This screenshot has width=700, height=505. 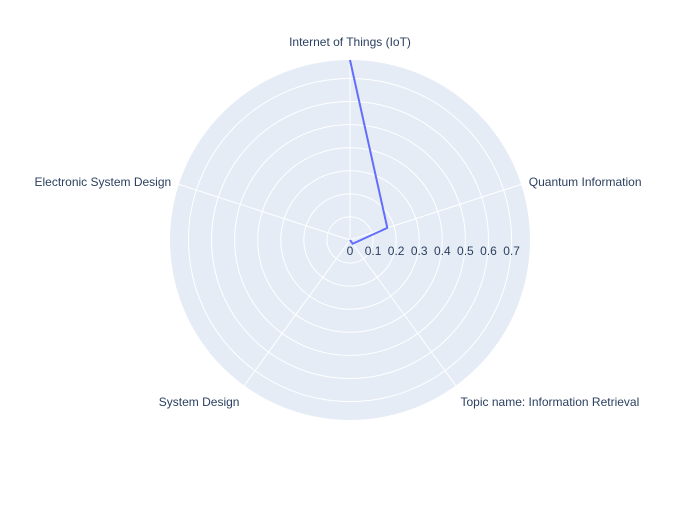 I want to click on category-label: Electronic System Design, so click(x=102, y=182).